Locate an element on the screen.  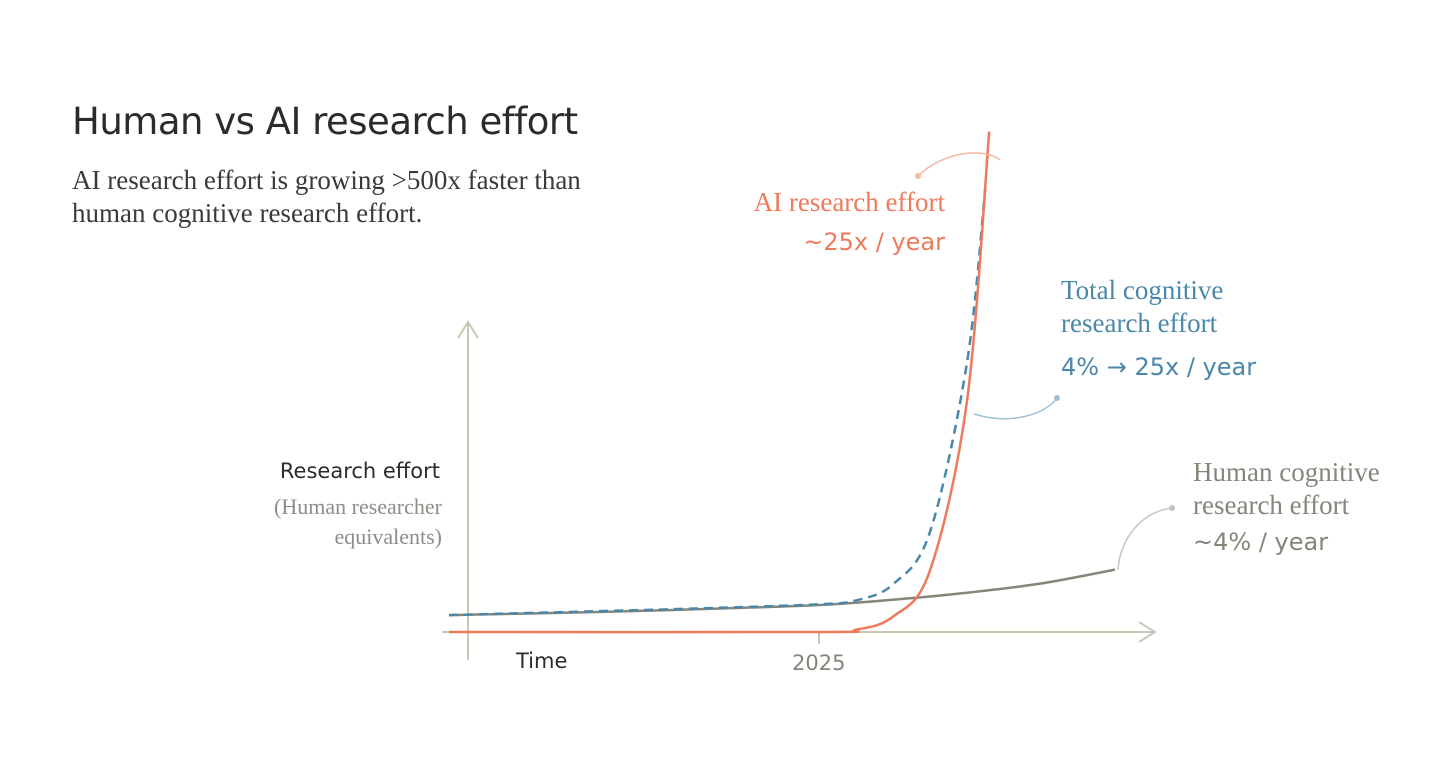
series-growth-human: ~4% / year is located at coordinates (1261, 542).